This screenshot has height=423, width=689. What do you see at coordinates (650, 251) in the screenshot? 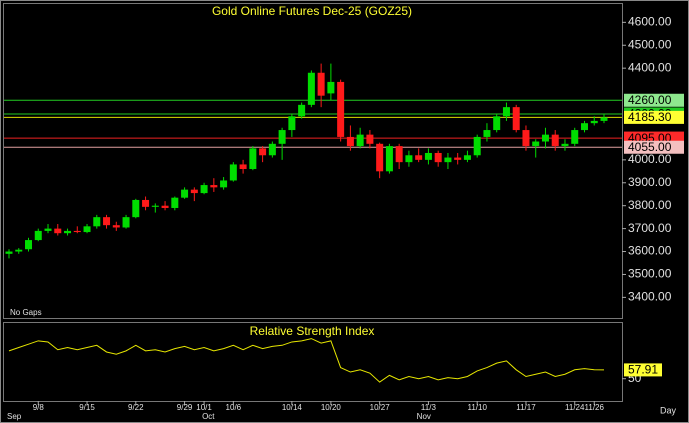
I see `y-tick-label: 3600.00` at bounding box center [650, 251].